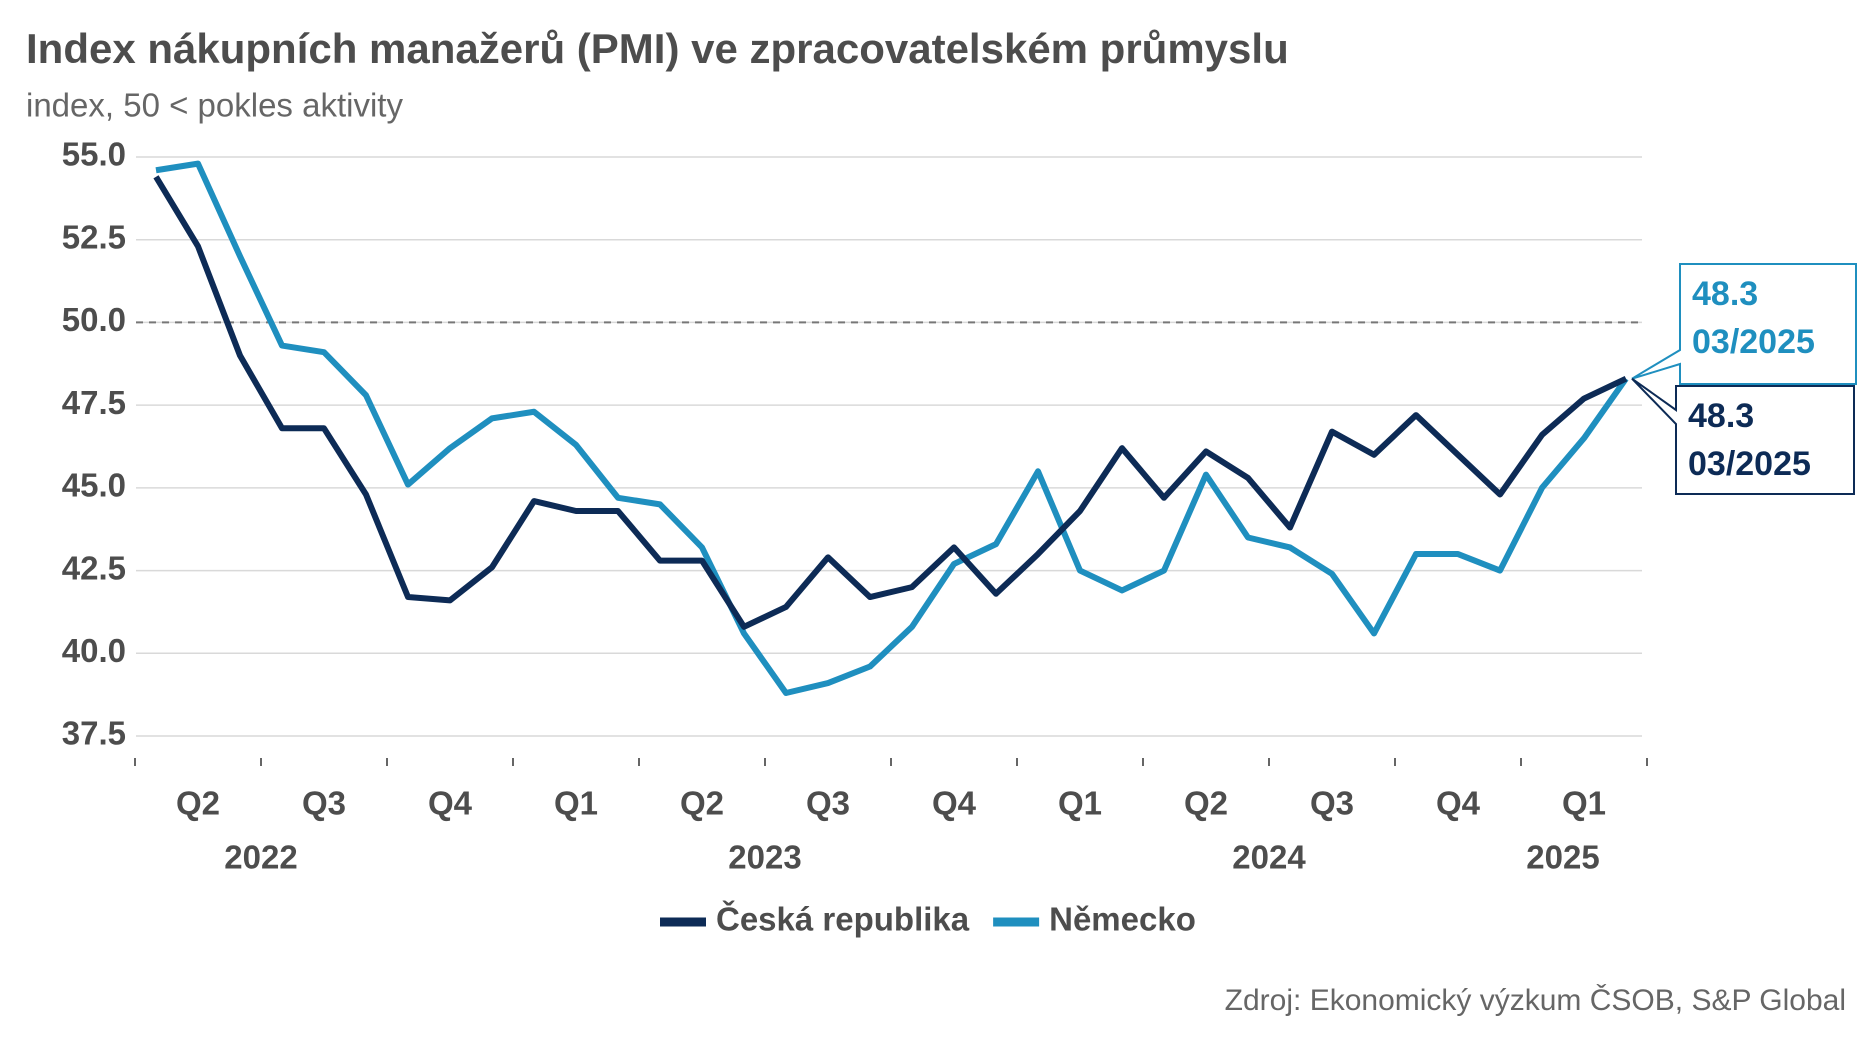 This screenshot has width=1875, height=1053. Describe the element at coordinates (1562, 857) in the screenshot. I see `year-label: 2025` at that location.